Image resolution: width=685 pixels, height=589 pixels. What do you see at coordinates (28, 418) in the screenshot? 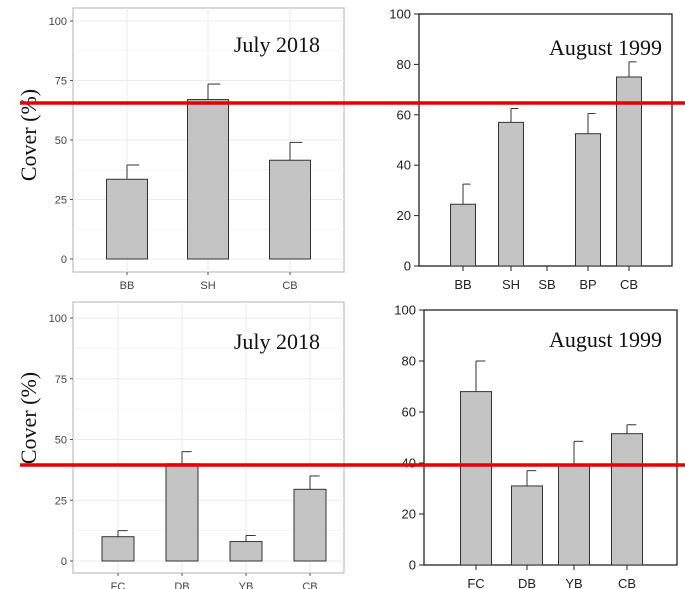
I see `y-axis-label-bottom: Cover (%)` at bounding box center [28, 418].